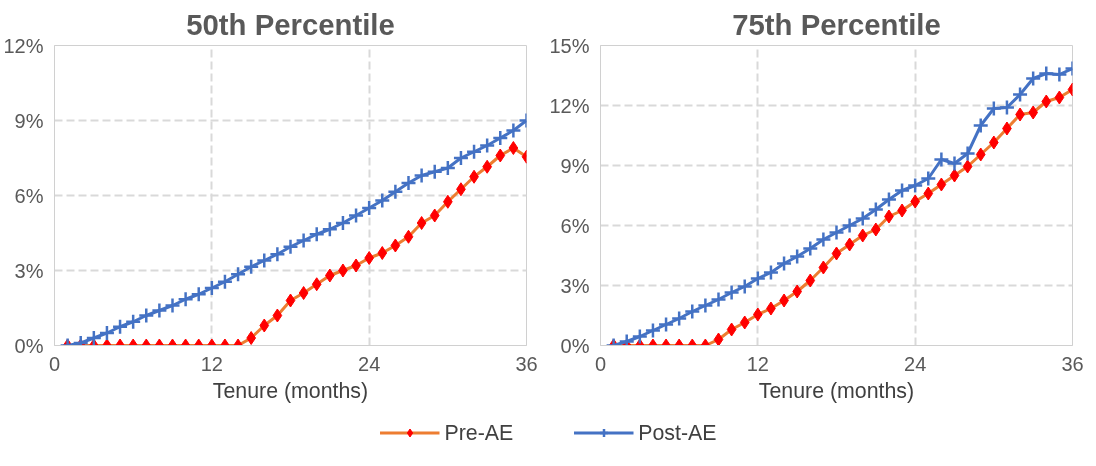 The height and width of the screenshot is (466, 1096). I want to click on y-tick-label: 15%, so click(569, 45).